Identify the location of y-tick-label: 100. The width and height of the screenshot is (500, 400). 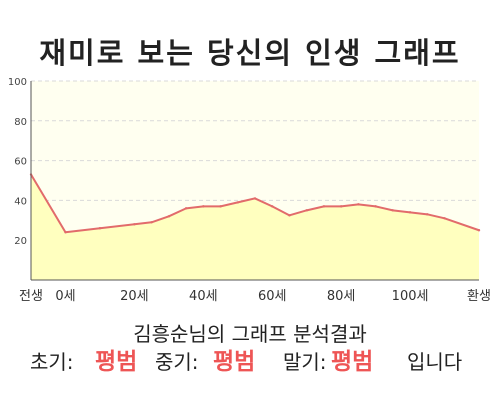
(17, 82).